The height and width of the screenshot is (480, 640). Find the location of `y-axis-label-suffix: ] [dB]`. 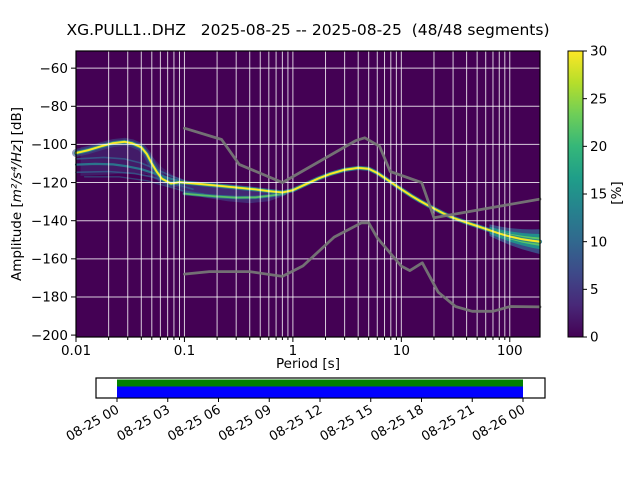

y-axis-label-suffix: ] [dB] is located at coordinates (17, 125).